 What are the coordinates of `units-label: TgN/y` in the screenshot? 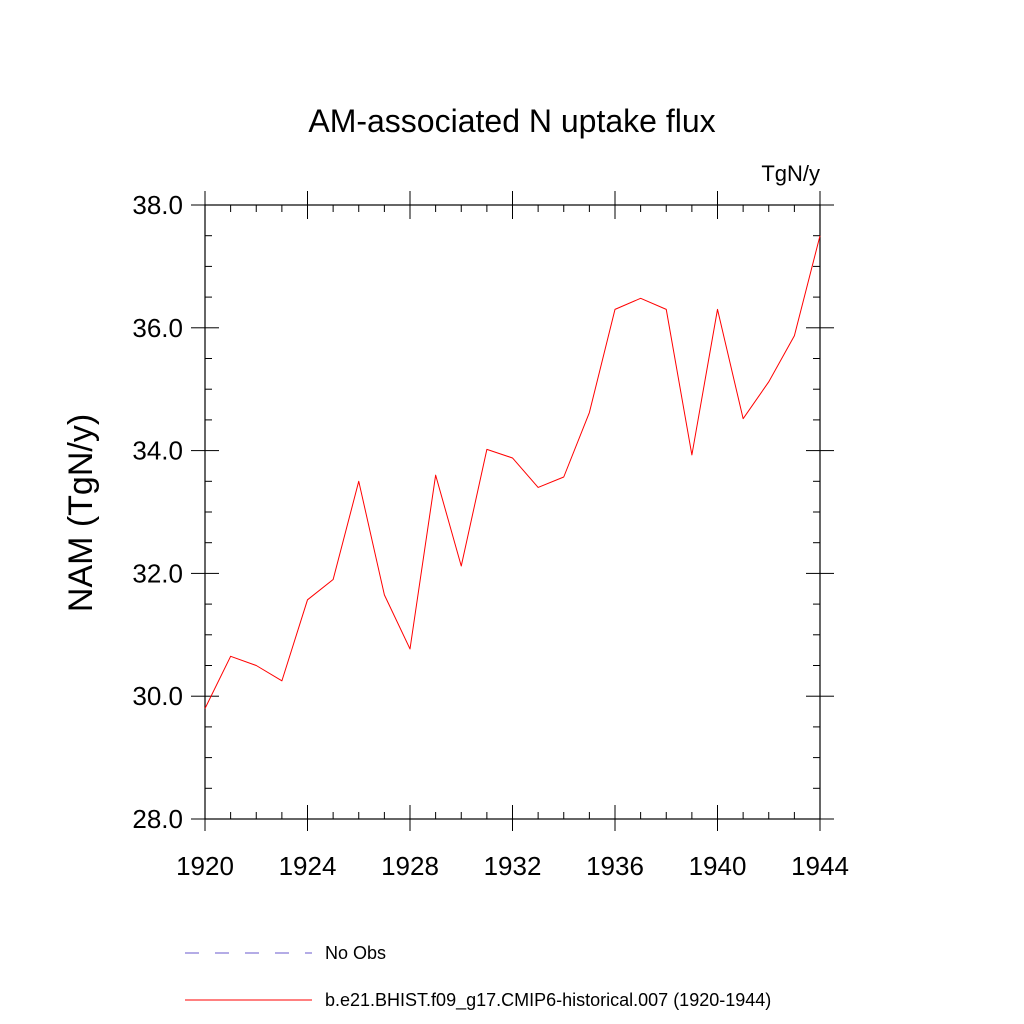 It's located at (790, 173).